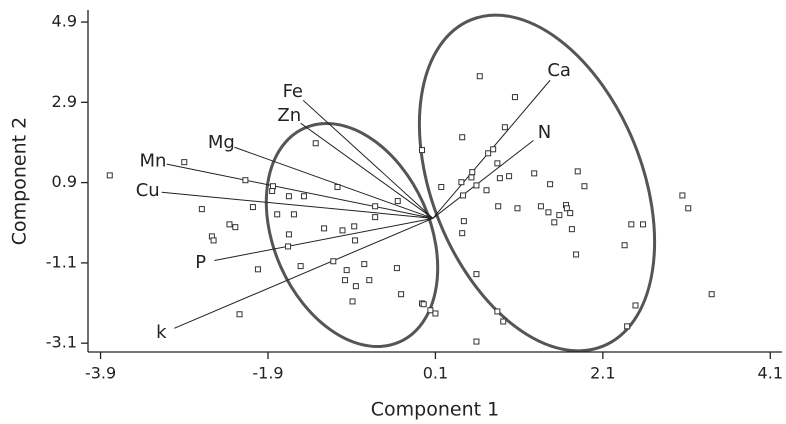 This screenshot has height=424, width=786. What do you see at coordinates (435, 410) in the screenshot?
I see `x-axis-title: Component 1` at bounding box center [435, 410].